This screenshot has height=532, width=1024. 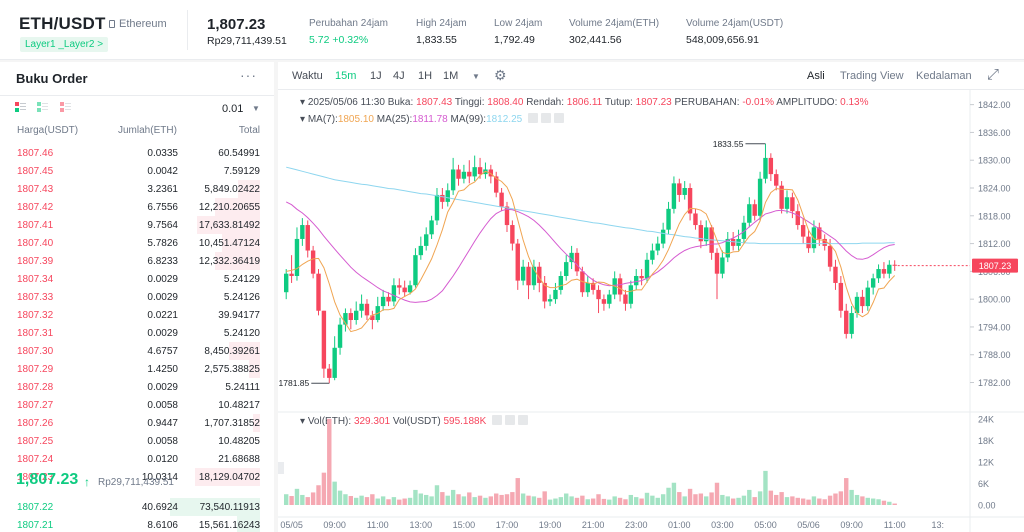 I want to click on ask-row: 1807.39 6.8233 12,332.36419, so click(x=137, y=261).